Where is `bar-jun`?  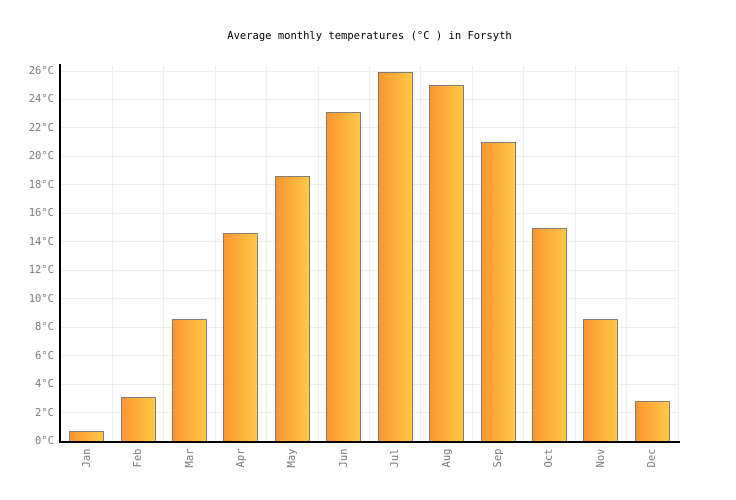
bar-jun is located at coordinates (344, 276).